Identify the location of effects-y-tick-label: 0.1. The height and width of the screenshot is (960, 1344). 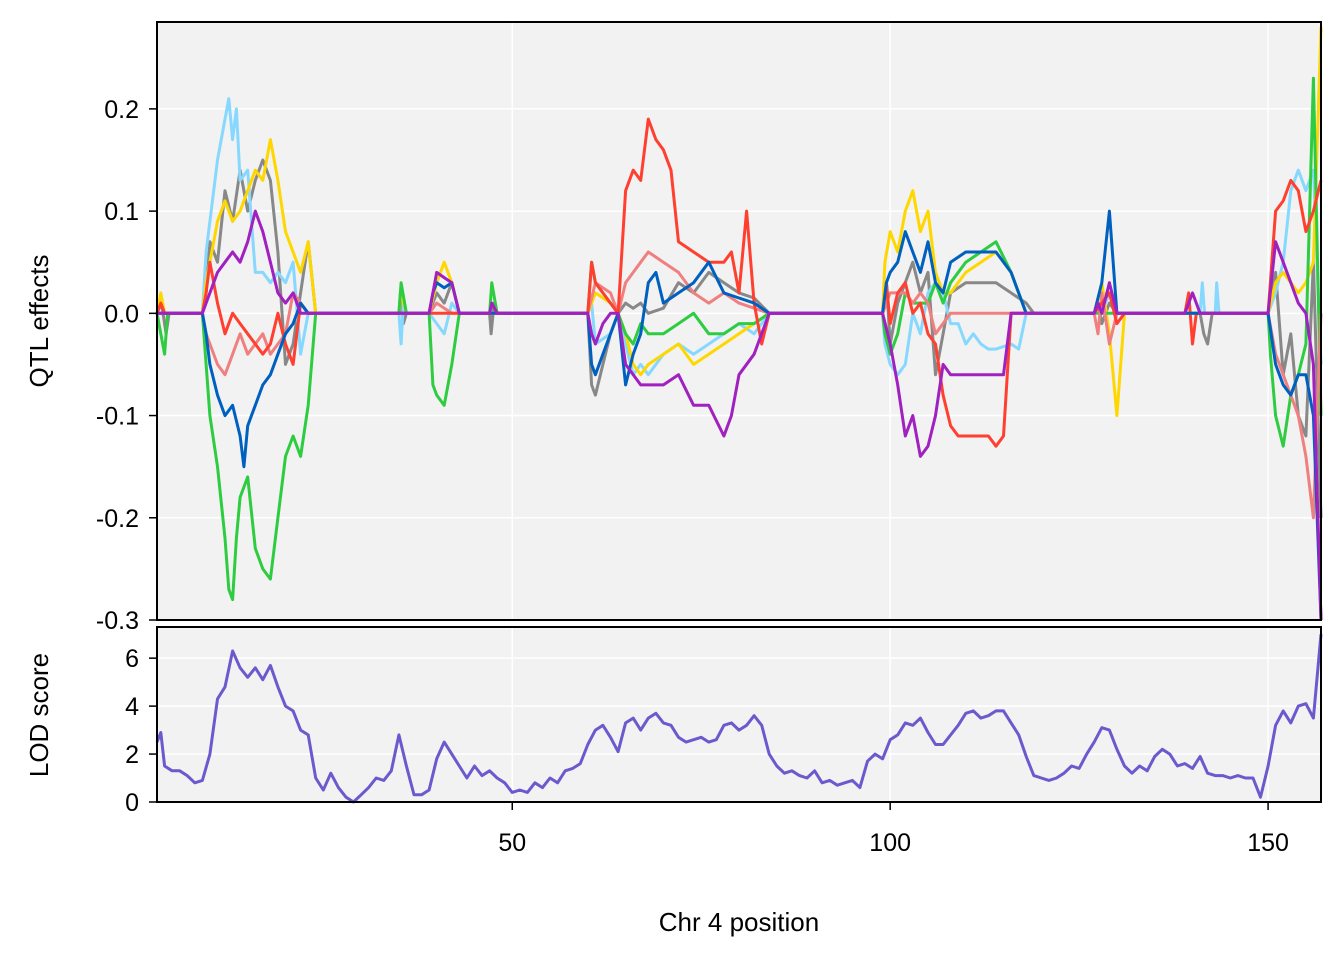
(121, 212).